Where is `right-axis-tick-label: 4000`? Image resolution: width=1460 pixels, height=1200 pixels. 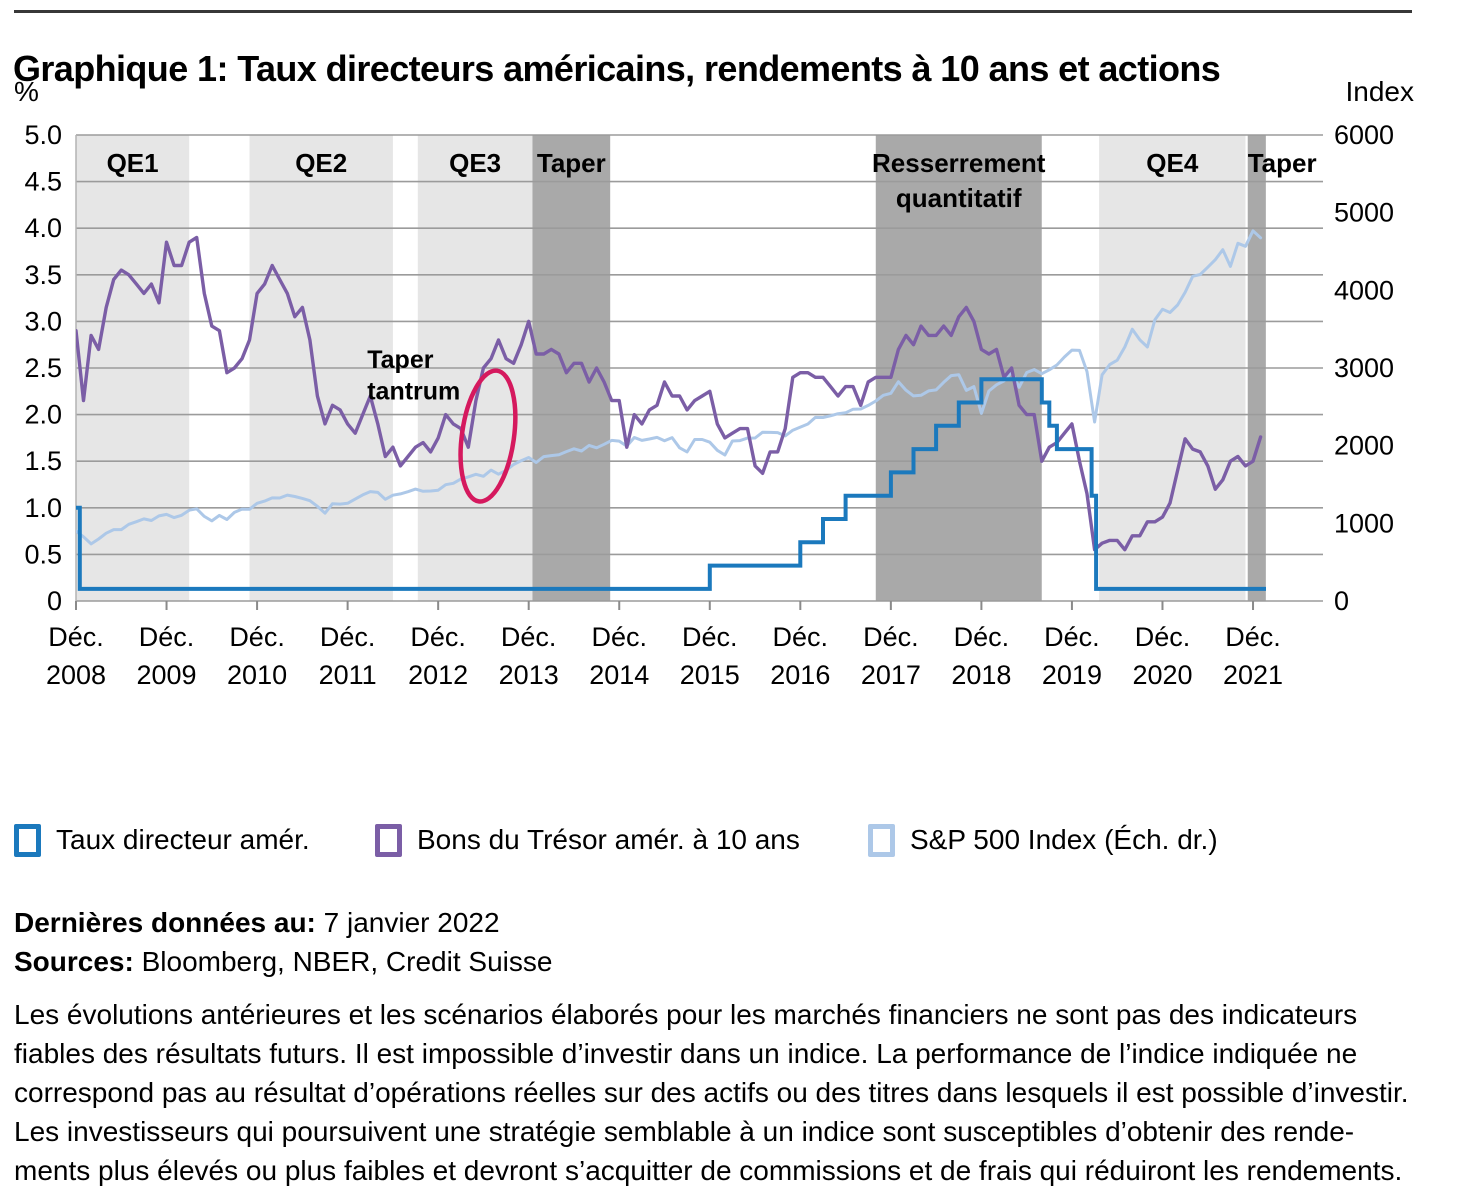
right-axis-tick-label: 4000 is located at coordinates (1364, 290).